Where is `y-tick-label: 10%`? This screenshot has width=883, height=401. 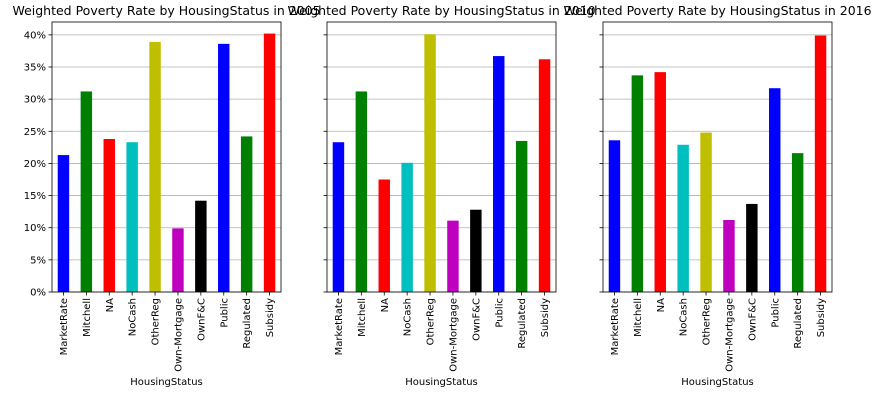 y-tick-label: 10% is located at coordinates (35, 228).